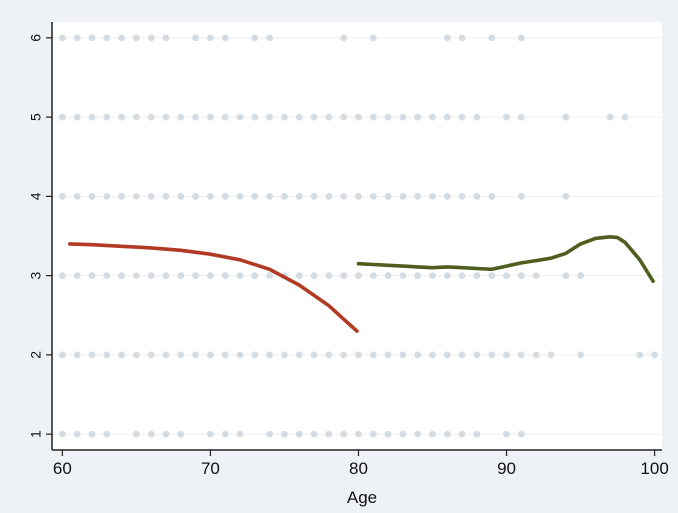 This screenshot has width=678, height=513. Describe the element at coordinates (36, 434) in the screenshot. I see `y-tick-label: 1` at that location.